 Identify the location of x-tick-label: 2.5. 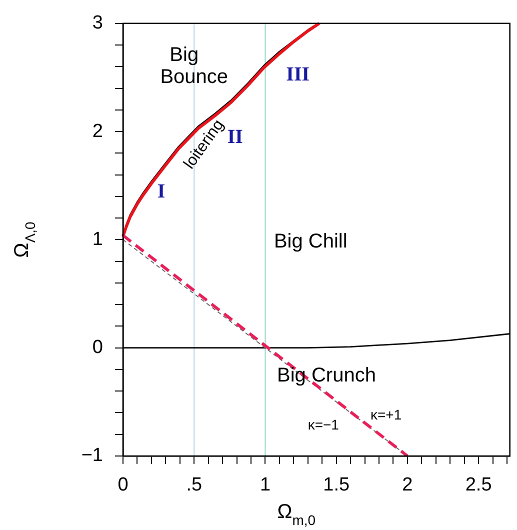
(478, 485).